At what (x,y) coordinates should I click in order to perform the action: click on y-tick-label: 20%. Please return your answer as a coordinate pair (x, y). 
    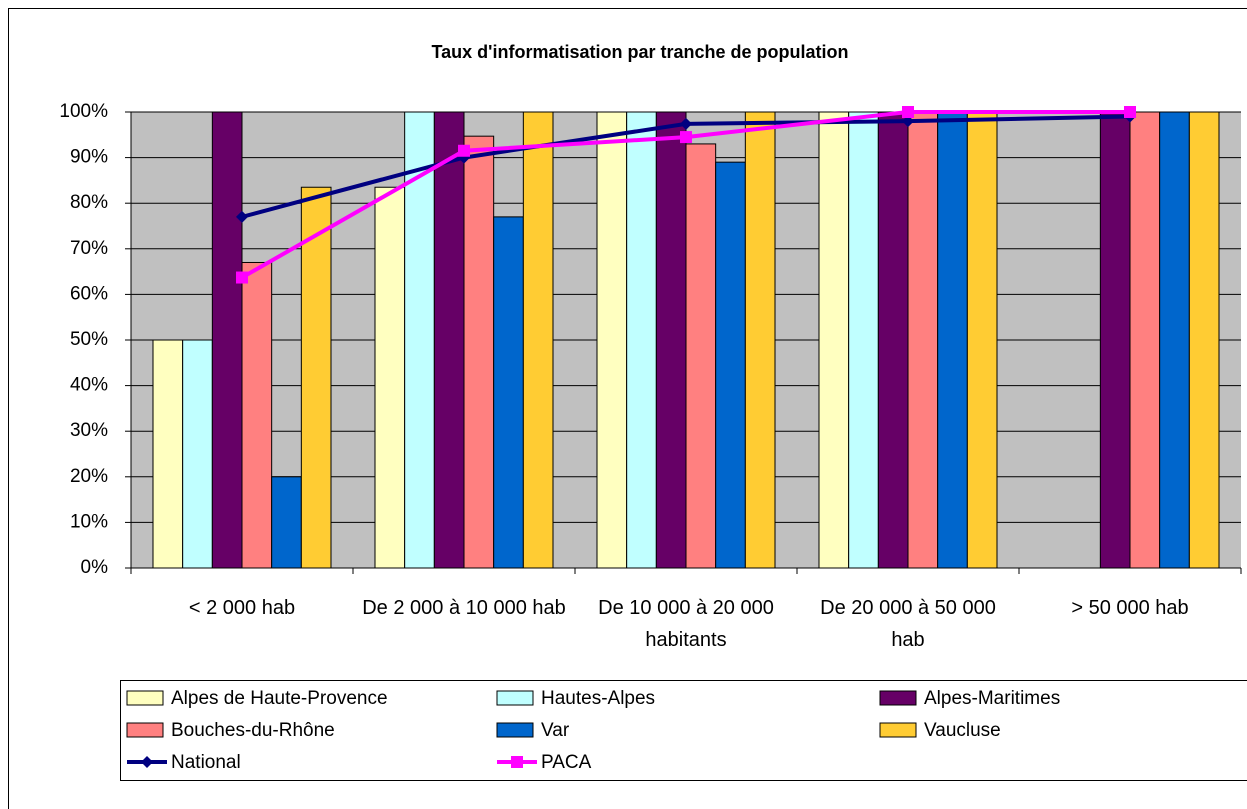
    Looking at the image, I should click on (89, 476).